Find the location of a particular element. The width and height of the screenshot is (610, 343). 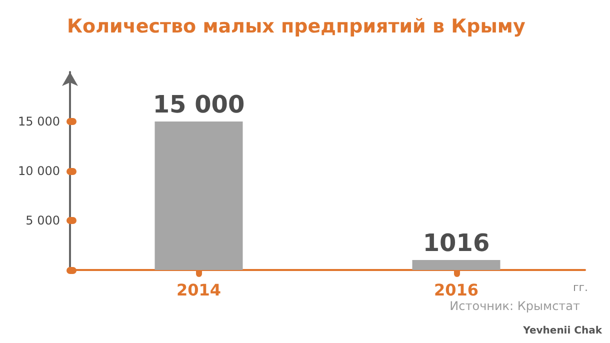

x-axis-title: гг. is located at coordinates (580, 287).